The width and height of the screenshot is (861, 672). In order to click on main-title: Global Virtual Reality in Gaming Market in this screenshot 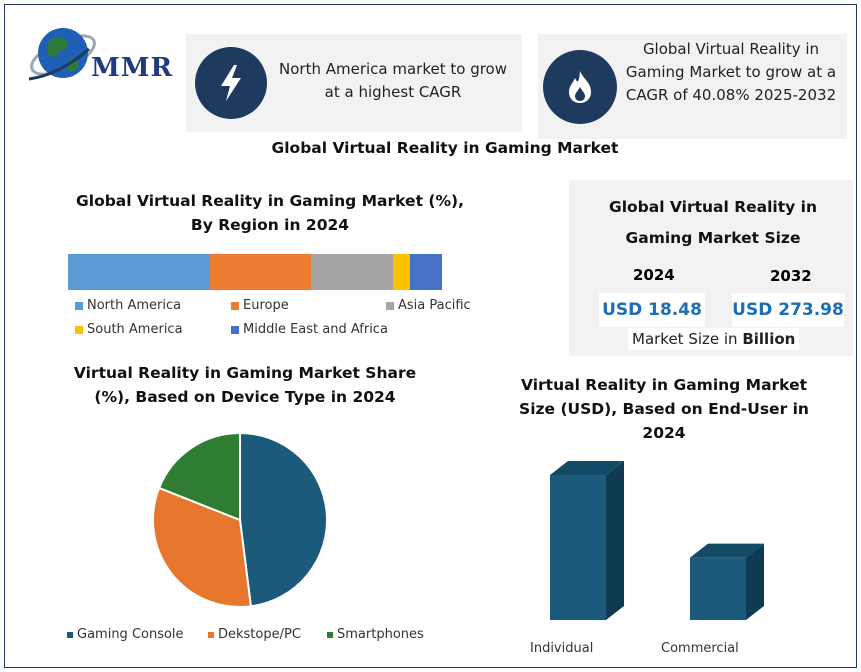, I will do `click(445, 148)`.